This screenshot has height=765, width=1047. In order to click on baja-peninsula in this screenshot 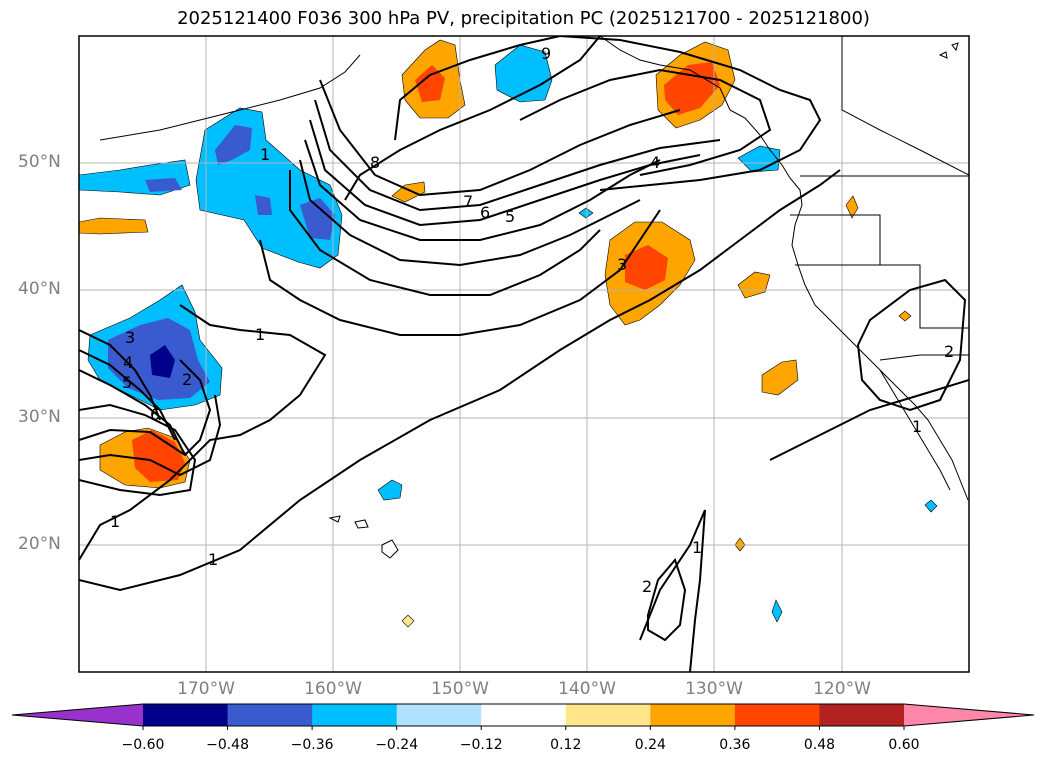, I will do `click(915, 430)`.